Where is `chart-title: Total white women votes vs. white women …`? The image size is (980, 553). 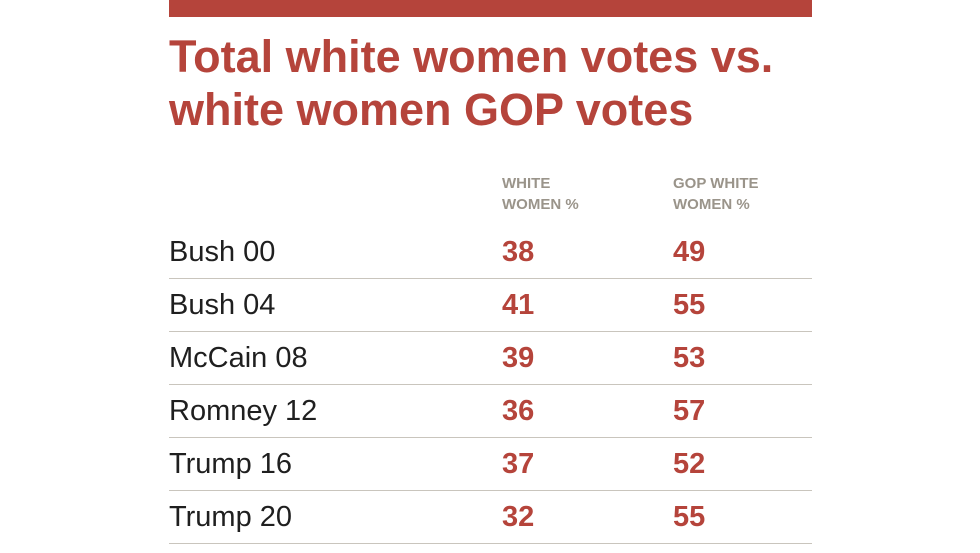
chart-title: Total white women votes vs. white women … is located at coordinates (471, 83).